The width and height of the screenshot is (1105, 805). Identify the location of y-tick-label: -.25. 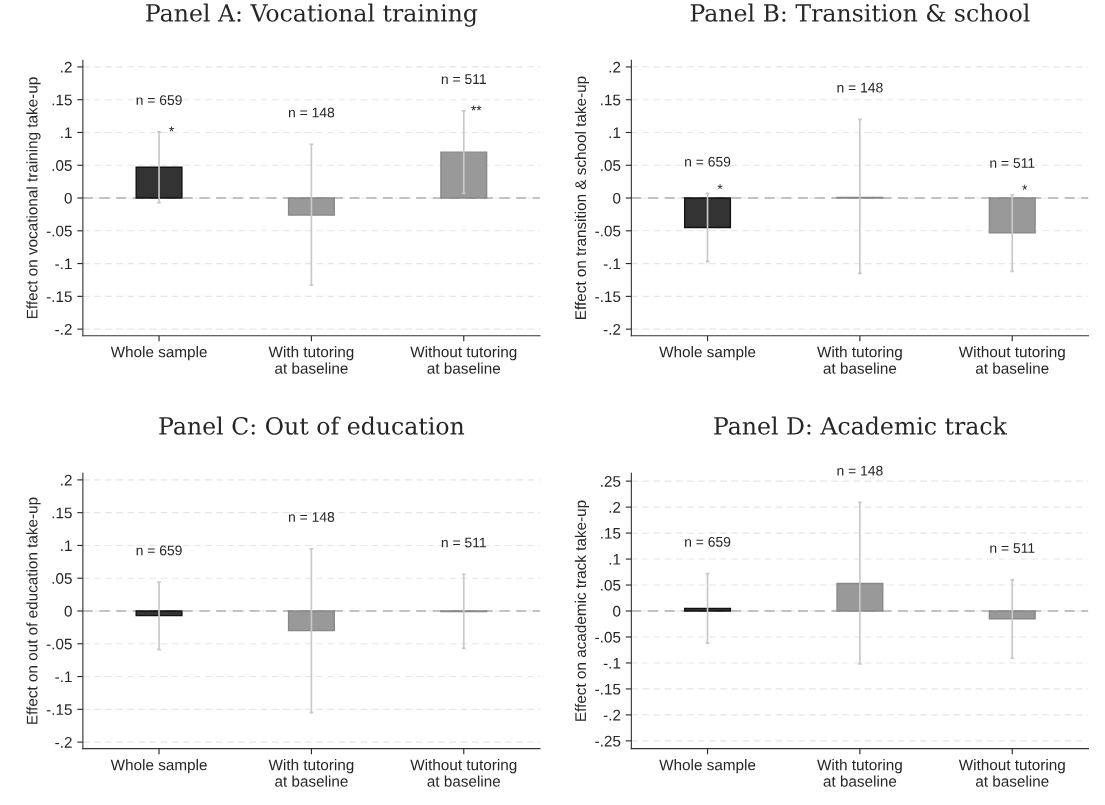
(608, 741).